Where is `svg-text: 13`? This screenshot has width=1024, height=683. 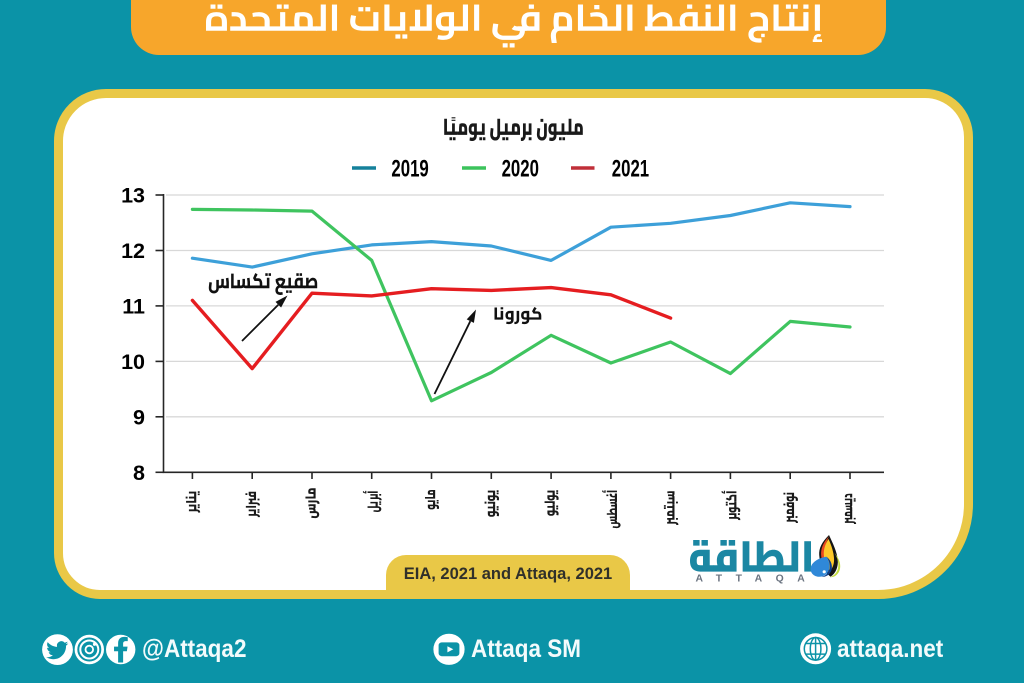
svg-text: 13 is located at coordinates (133, 196).